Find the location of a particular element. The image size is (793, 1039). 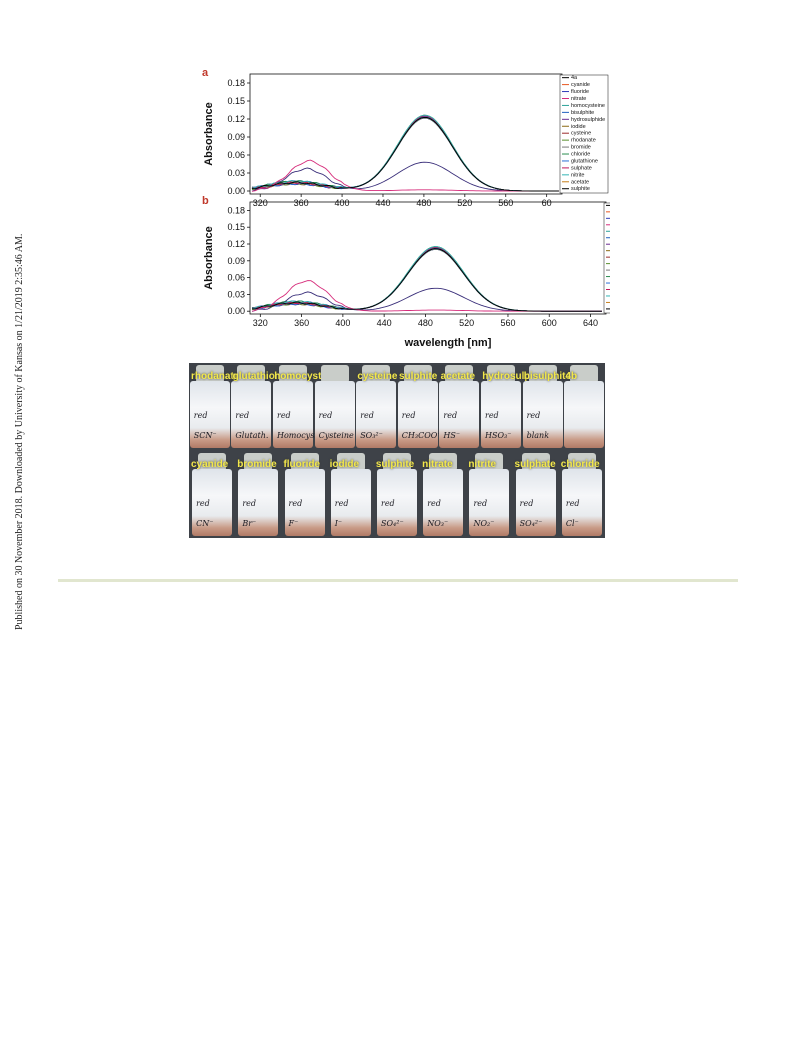

vial-label: nitrite is located at coordinates (482, 464).